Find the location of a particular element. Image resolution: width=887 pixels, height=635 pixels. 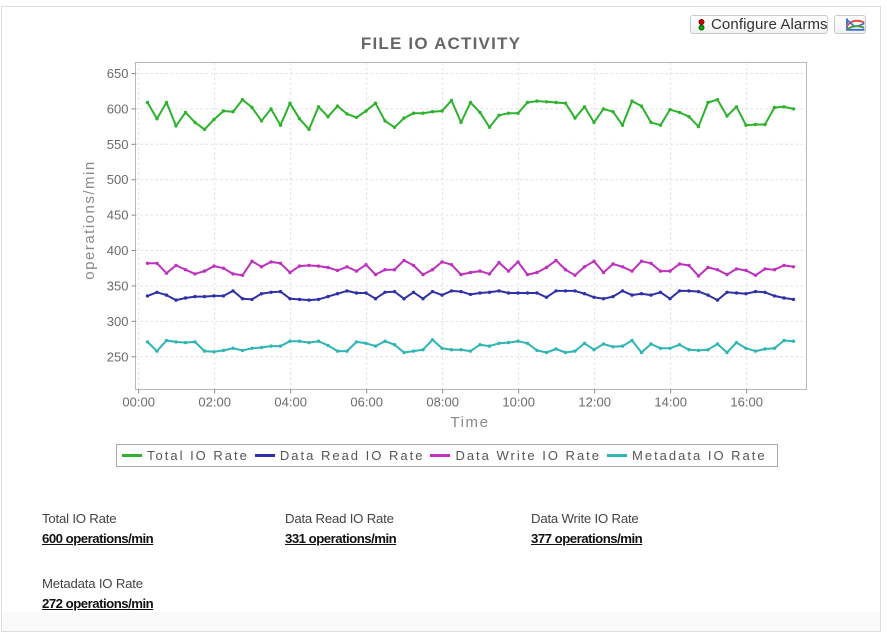

svg-text: 04:00 is located at coordinates (290, 402).